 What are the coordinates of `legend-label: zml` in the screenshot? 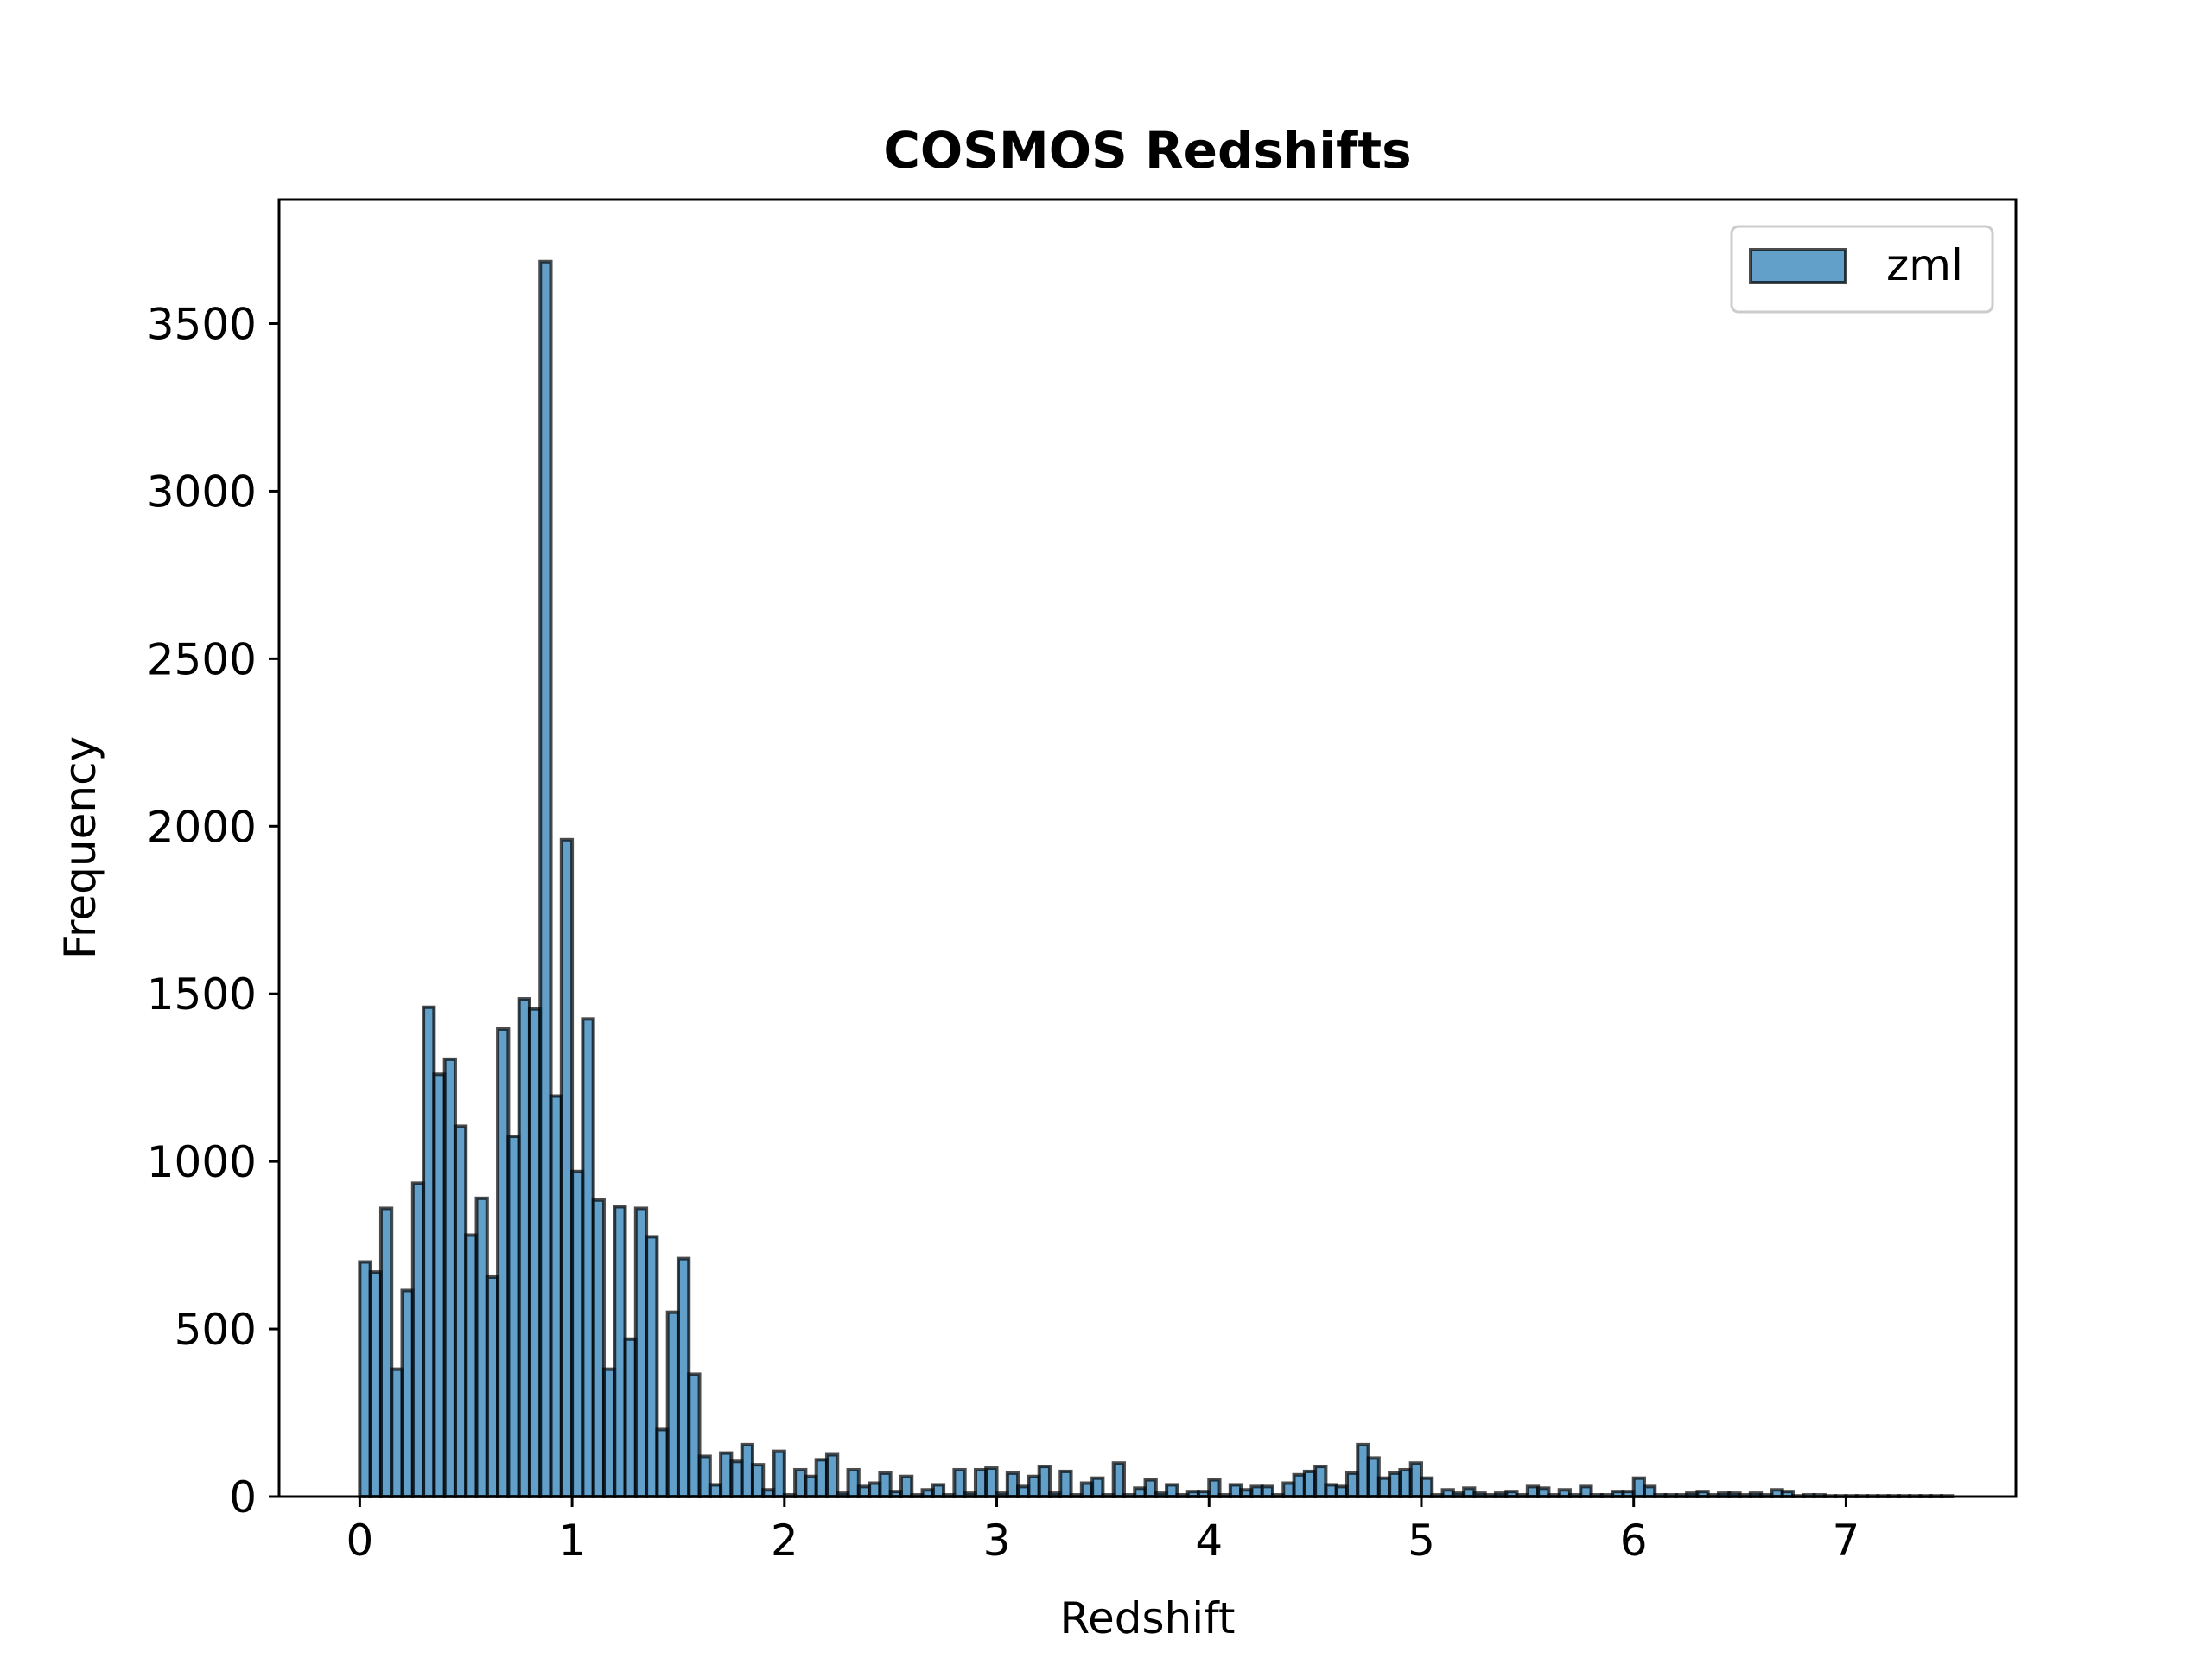 It's located at (1924, 265).